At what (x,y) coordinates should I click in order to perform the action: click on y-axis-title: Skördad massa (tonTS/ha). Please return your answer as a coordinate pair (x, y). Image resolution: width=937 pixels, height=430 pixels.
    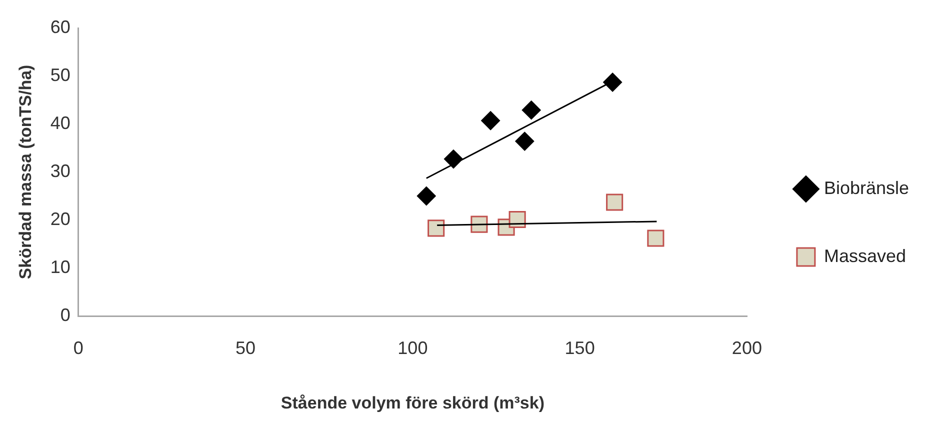
    Looking at the image, I should click on (25, 172).